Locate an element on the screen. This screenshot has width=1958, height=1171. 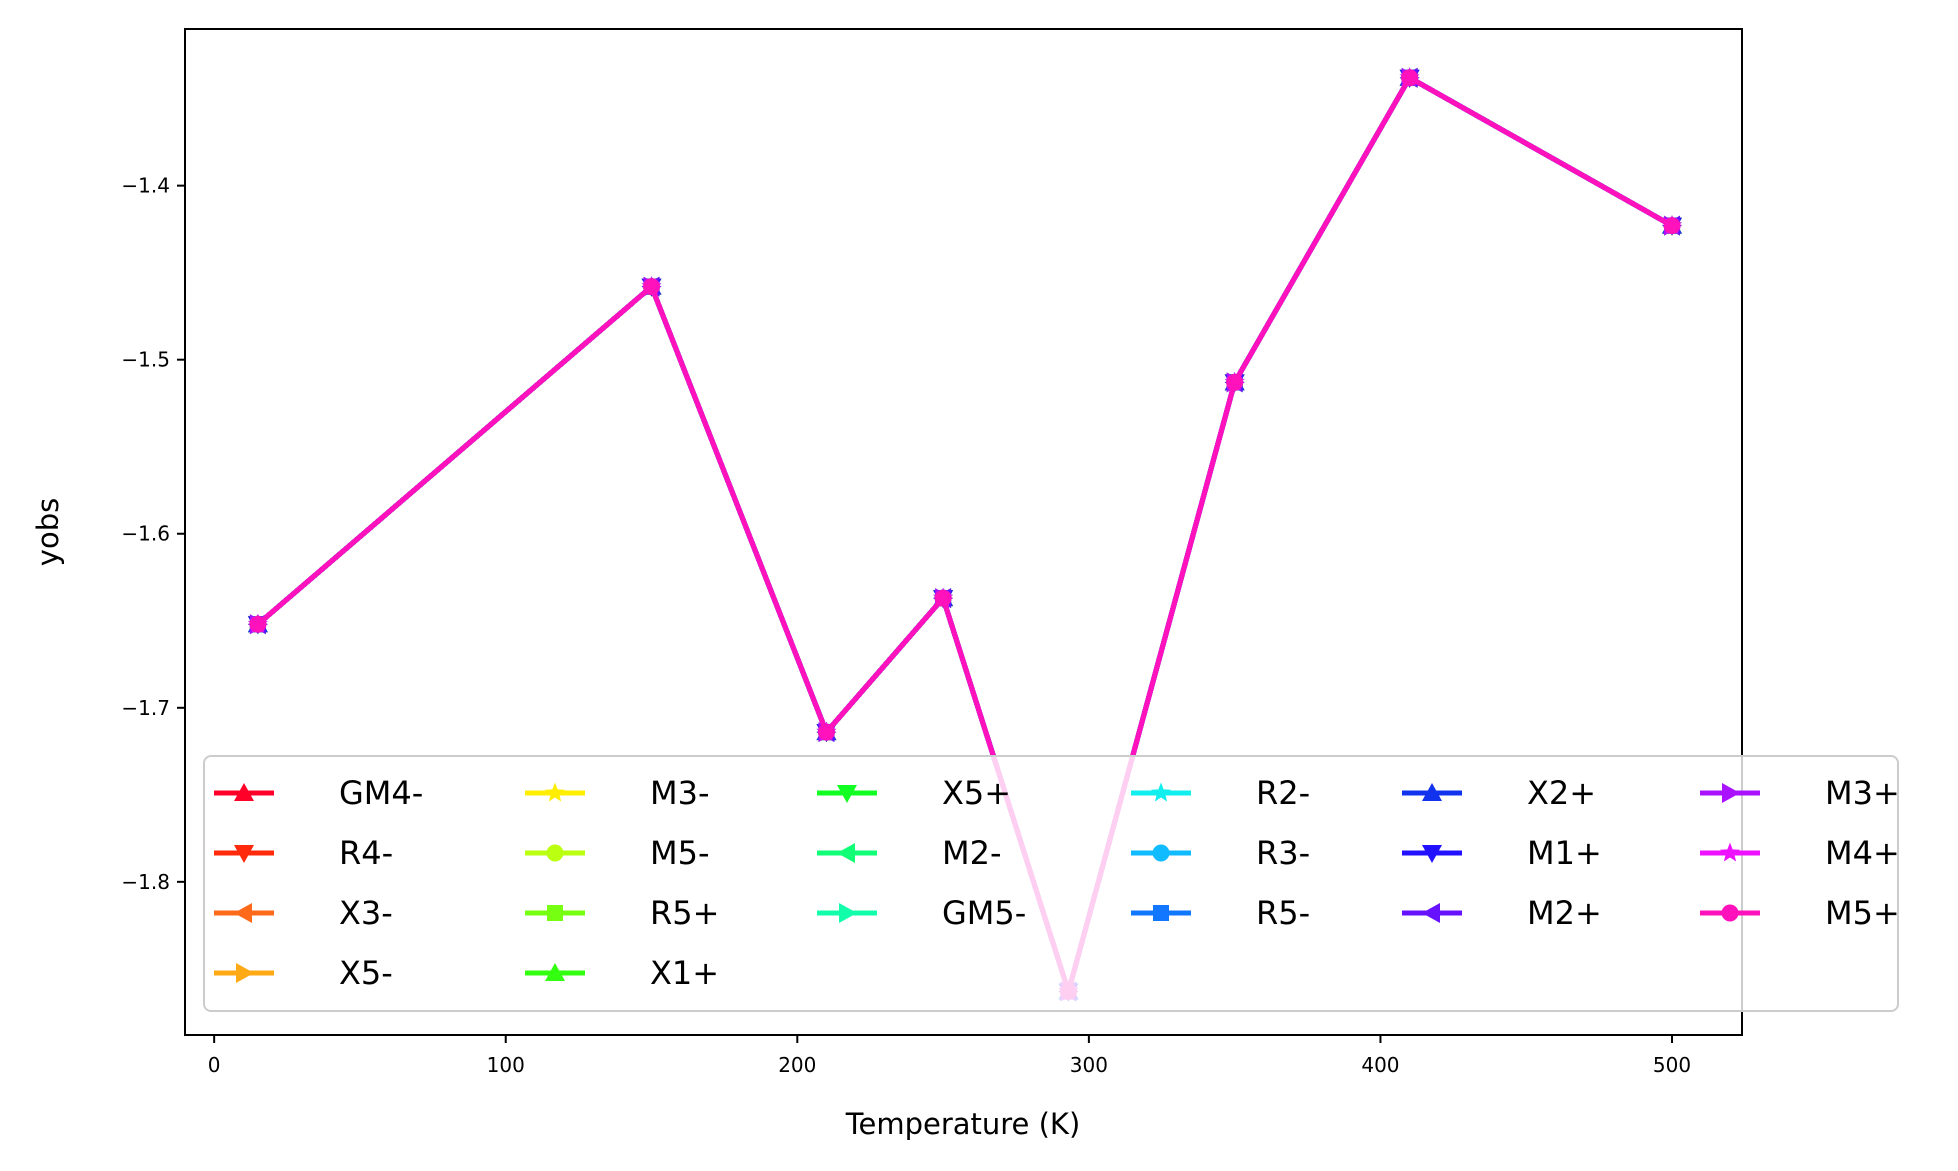
y-axis-label: yobs is located at coordinates (48, 532).